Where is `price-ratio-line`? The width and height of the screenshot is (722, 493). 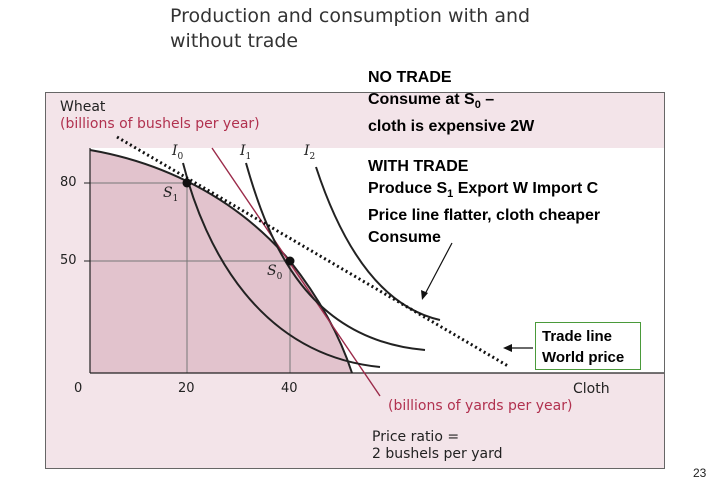
price-ratio-line is located at coordinates (296, 272).